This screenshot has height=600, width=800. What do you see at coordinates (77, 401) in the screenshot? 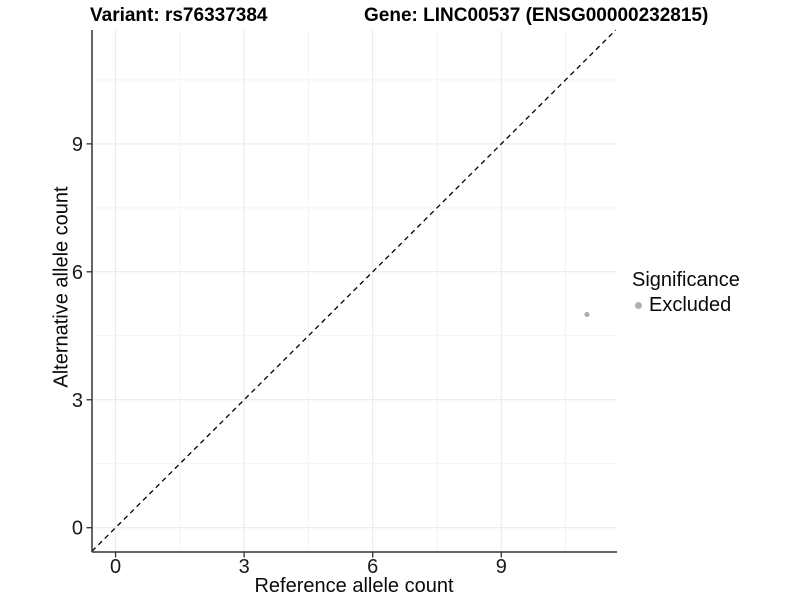
I see `y-tick-label: 3` at bounding box center [77, 401].